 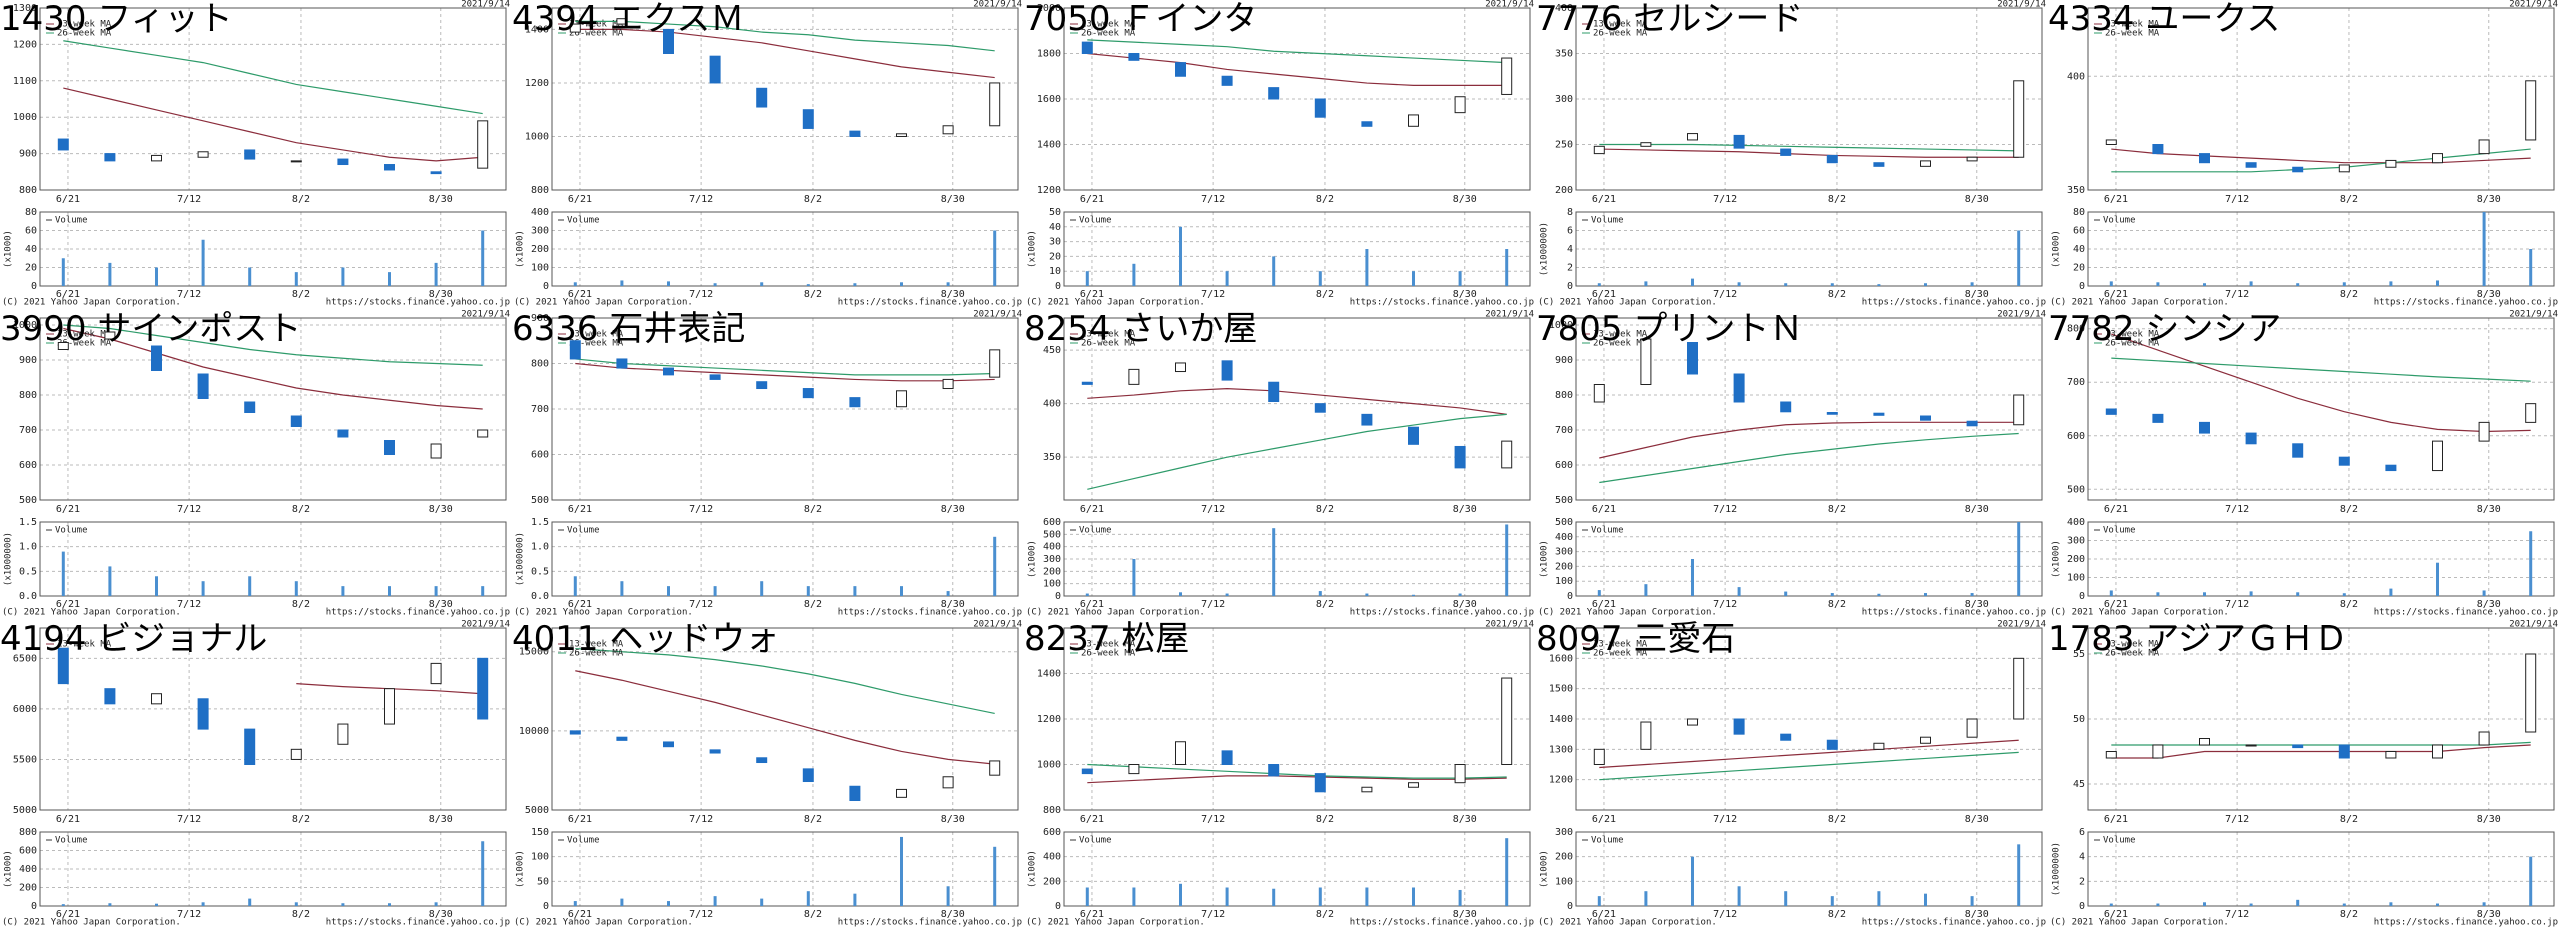 What do you see at coordinates (540, 547) in the screenshot?
I see `y-tick-label: 1.0` at bounding box center [540, 547].